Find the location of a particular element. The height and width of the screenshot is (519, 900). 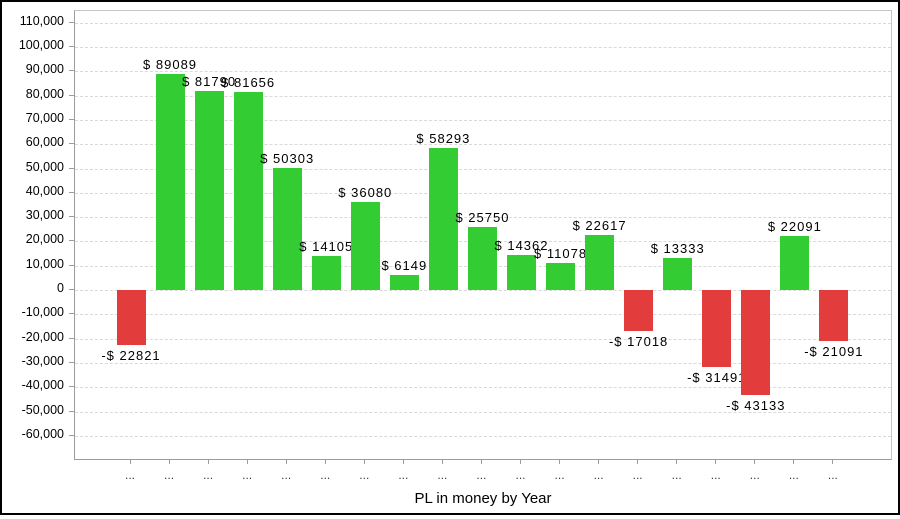

bar-value-label: $ 22617 is located at coordinates (599, 226).